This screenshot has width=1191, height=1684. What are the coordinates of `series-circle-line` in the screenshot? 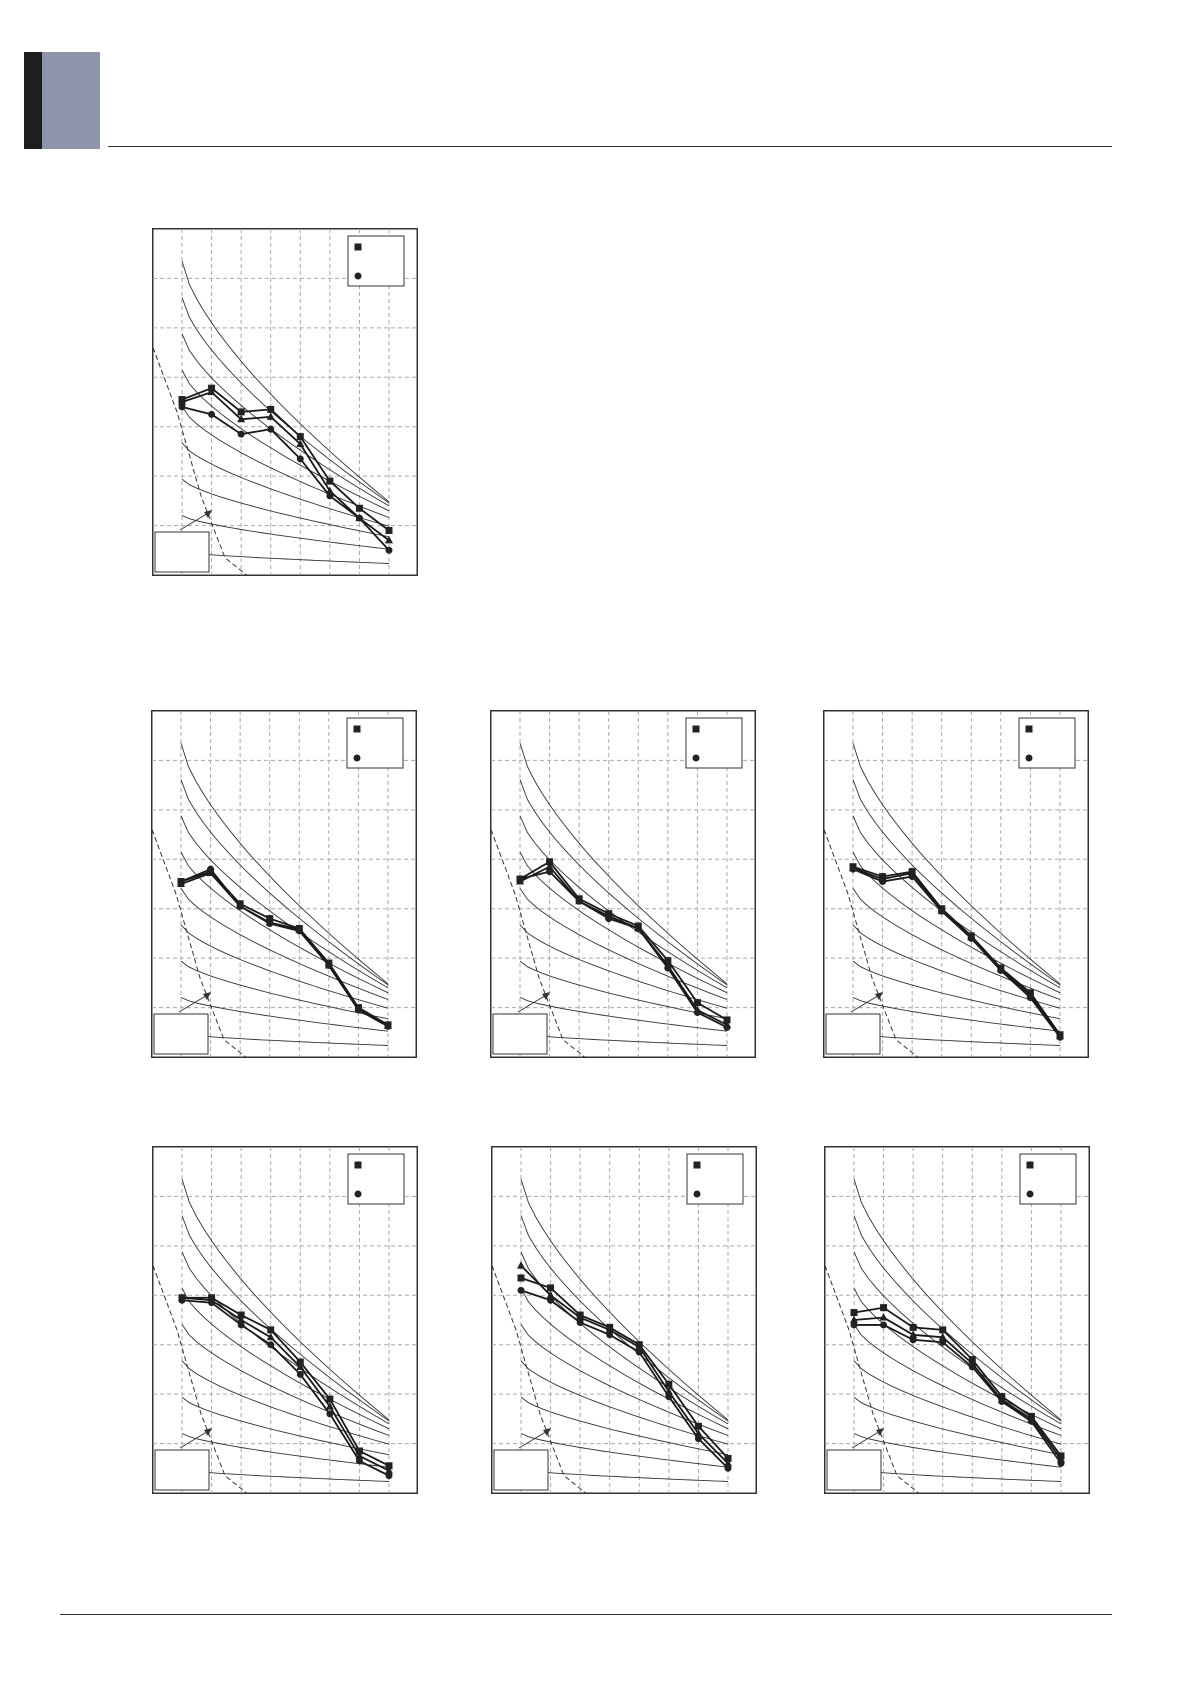 It's located at (956, 953).